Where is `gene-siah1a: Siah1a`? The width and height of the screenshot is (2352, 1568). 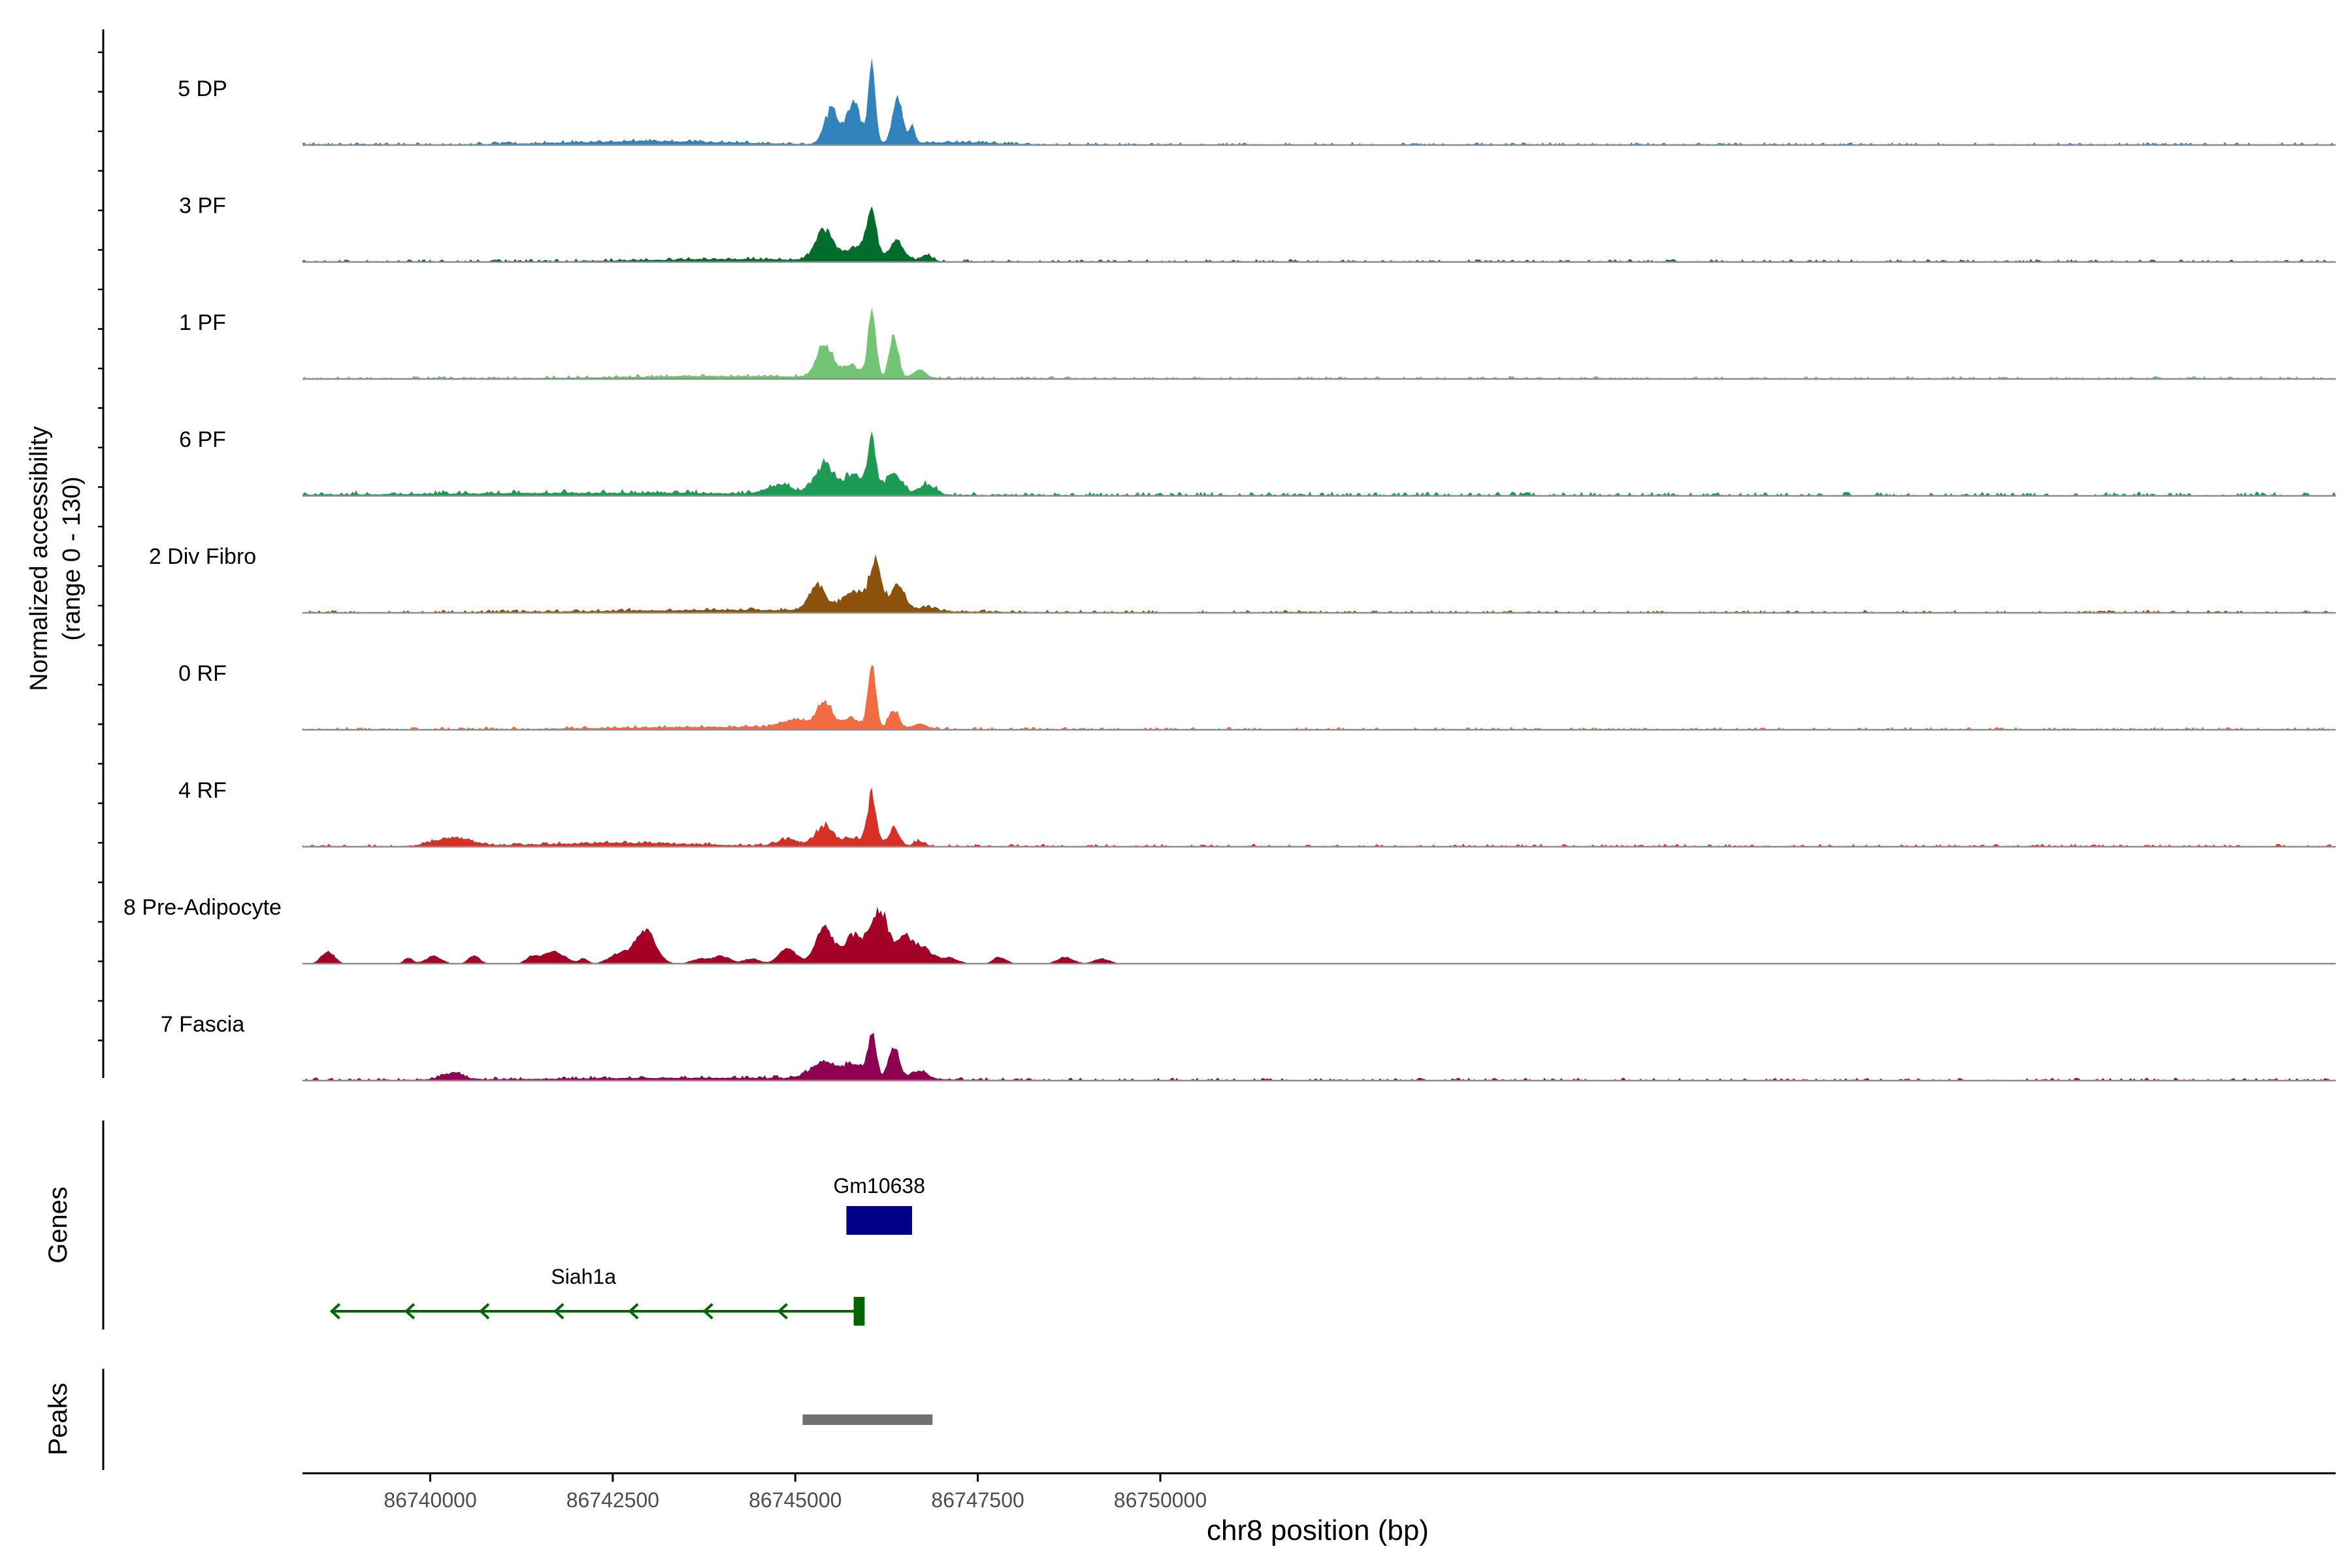 gene-siah1a: Siah1a is located at coordinates (597, 1295).